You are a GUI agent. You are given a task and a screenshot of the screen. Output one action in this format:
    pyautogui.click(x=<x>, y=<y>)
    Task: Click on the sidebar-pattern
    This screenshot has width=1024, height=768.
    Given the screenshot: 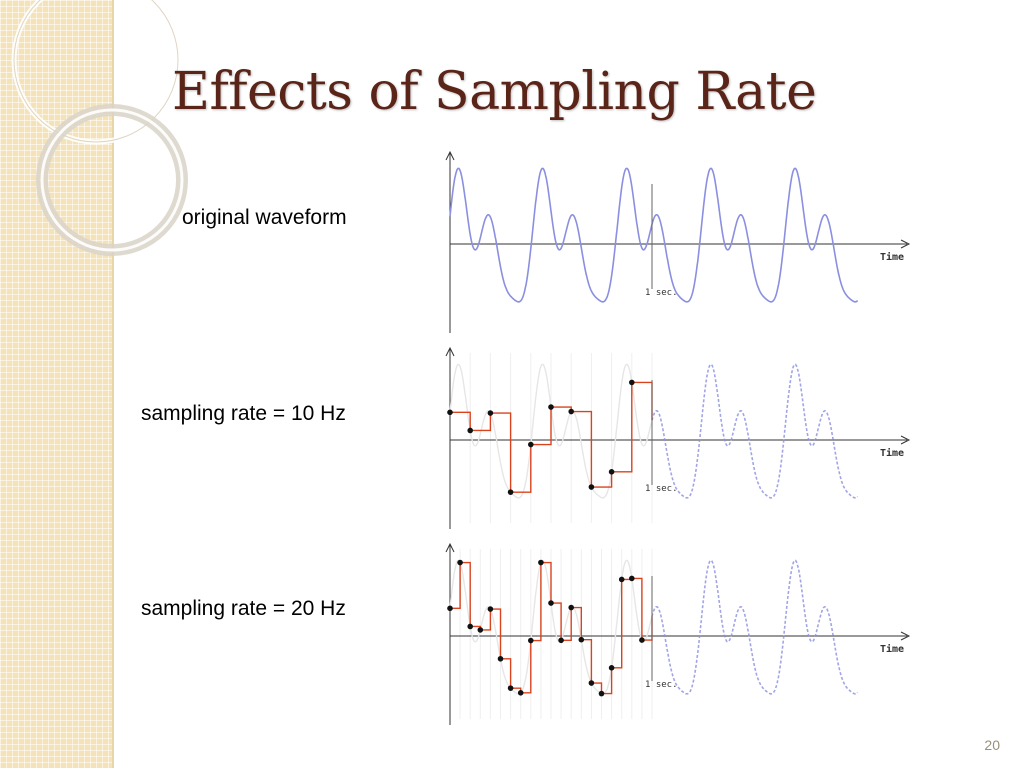 What is the action you would take?
    pyautogui.click(x=56, y=384)
    